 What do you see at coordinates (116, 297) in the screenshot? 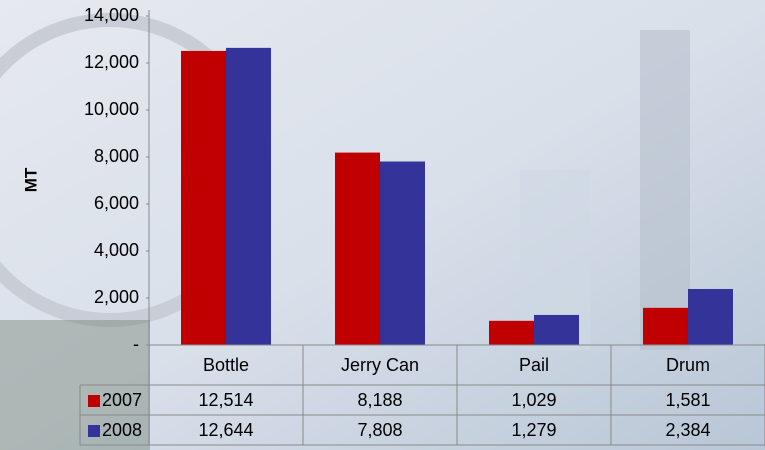
I see `y-tick-label: 2,000` at bounding box center [116, 297].